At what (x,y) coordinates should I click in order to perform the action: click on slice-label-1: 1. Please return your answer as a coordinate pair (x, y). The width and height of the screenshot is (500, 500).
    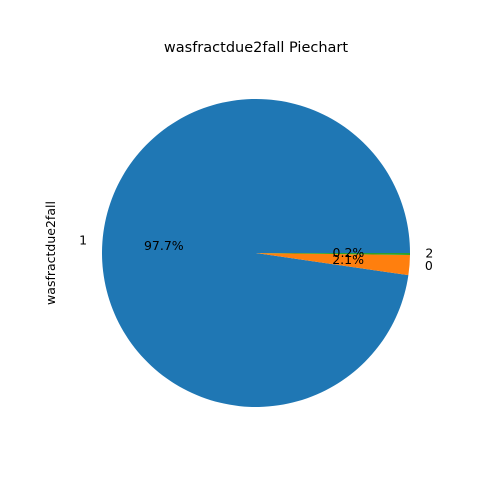
    Looking at the image, I should click on (83, 239).